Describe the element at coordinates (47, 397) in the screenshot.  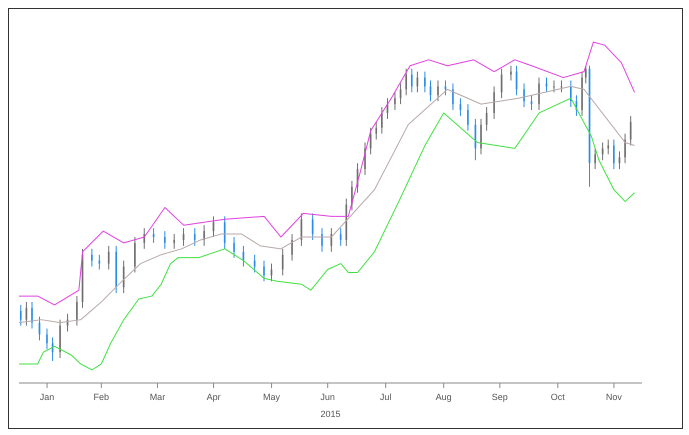
I see `x-tick-label: Jan` at that location.